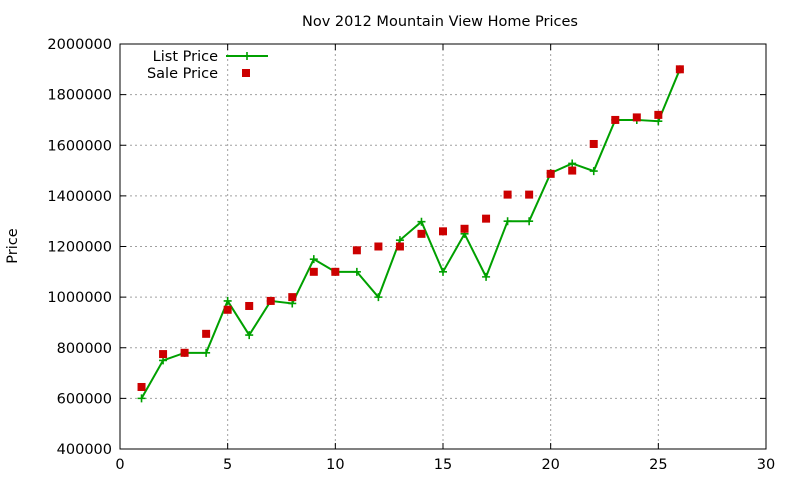 This screenshot has height=480, width=800. What do you see at coordinates (84, 349) in the screenshot?
I see `y-tick-label: 800000` at bounding box center [84, 349].